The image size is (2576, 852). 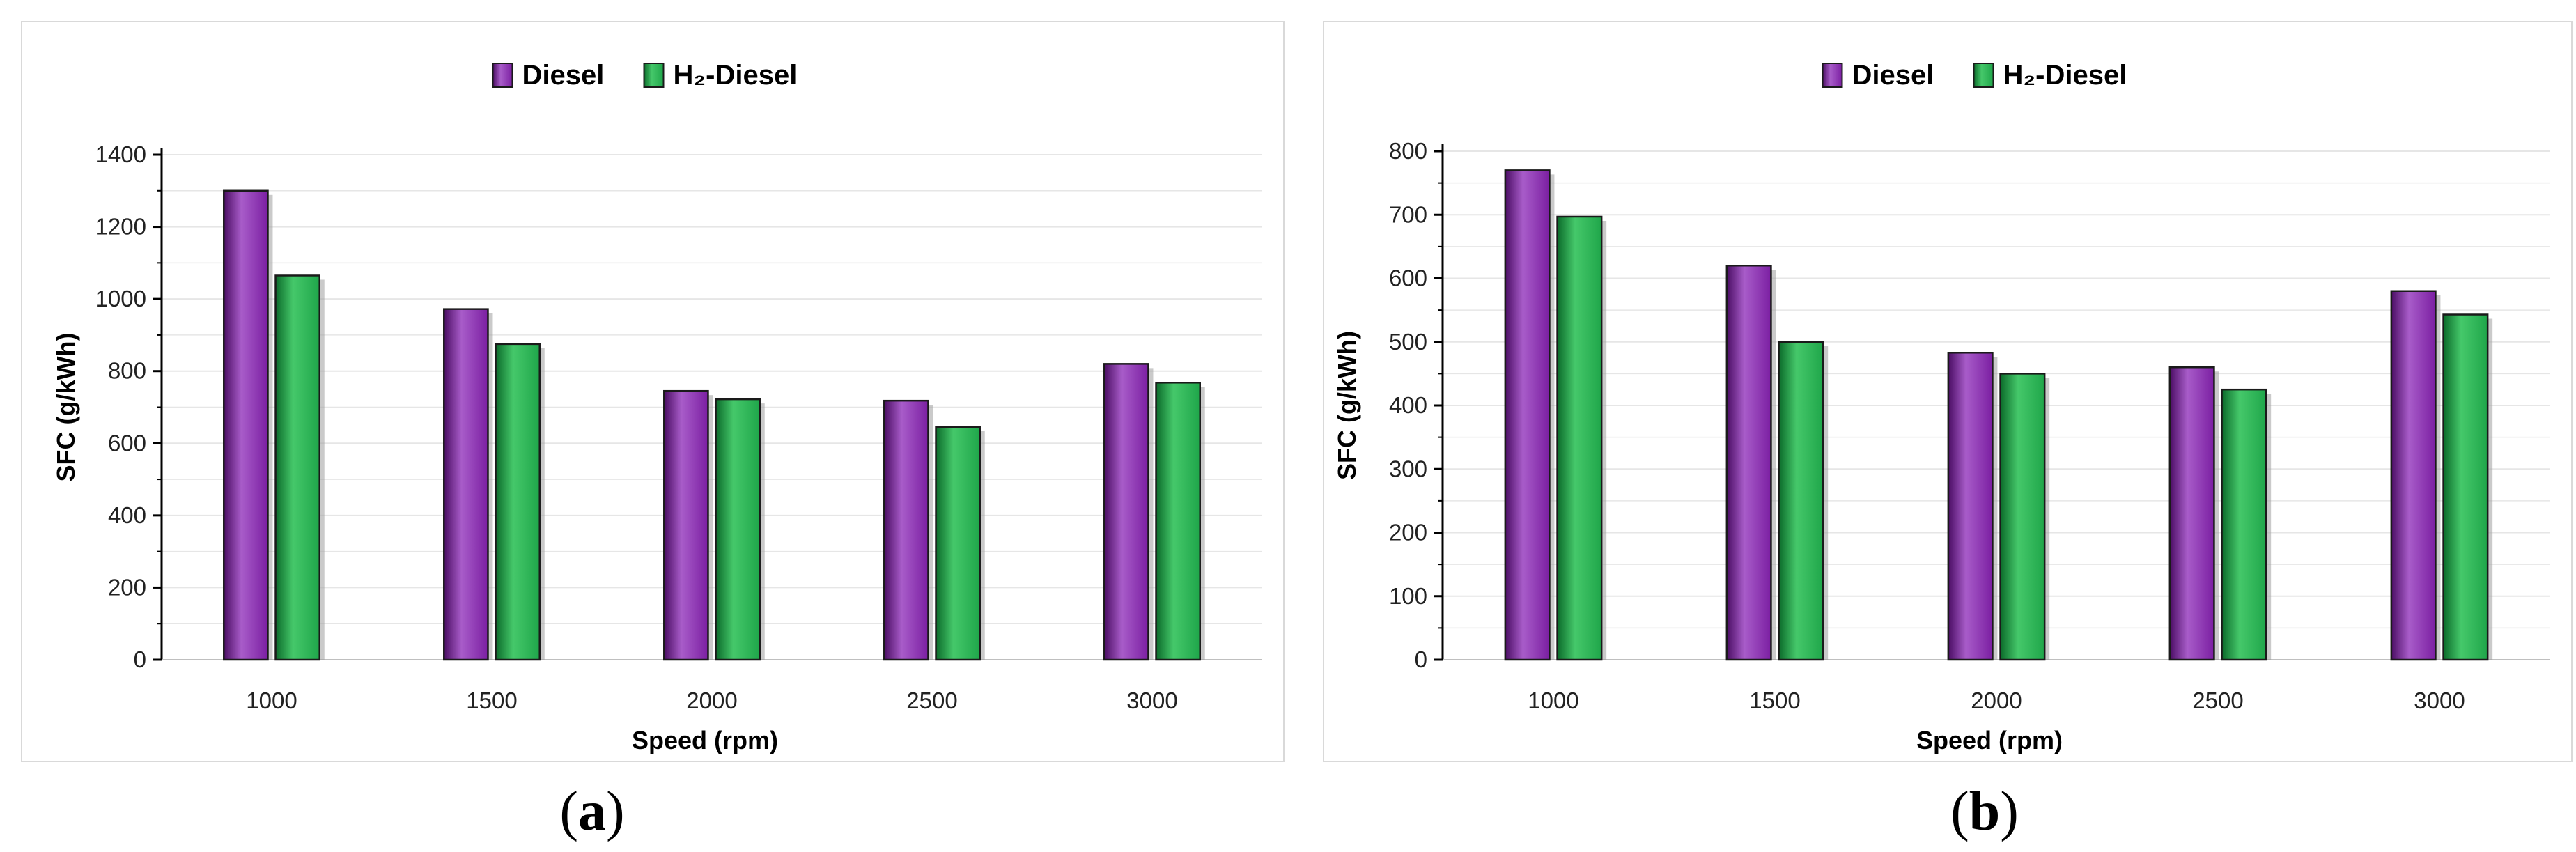 What do you see at coordinates (1408, 214) in the screenshot?
I see `y-tick-label: 700` at bounding box center [1408, 214].